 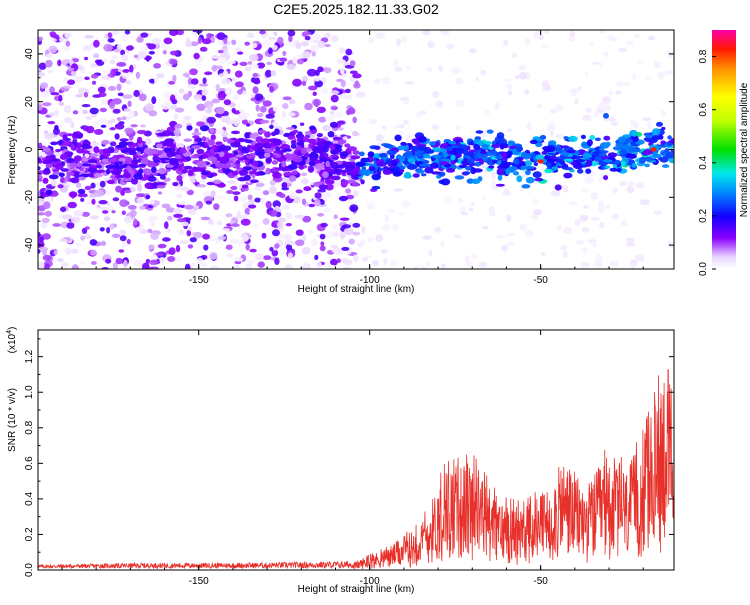 What do you see at coordinates (29, 149) in the screenshot?
I see `y-tick-label: 0` at bounding box center [29, 149].